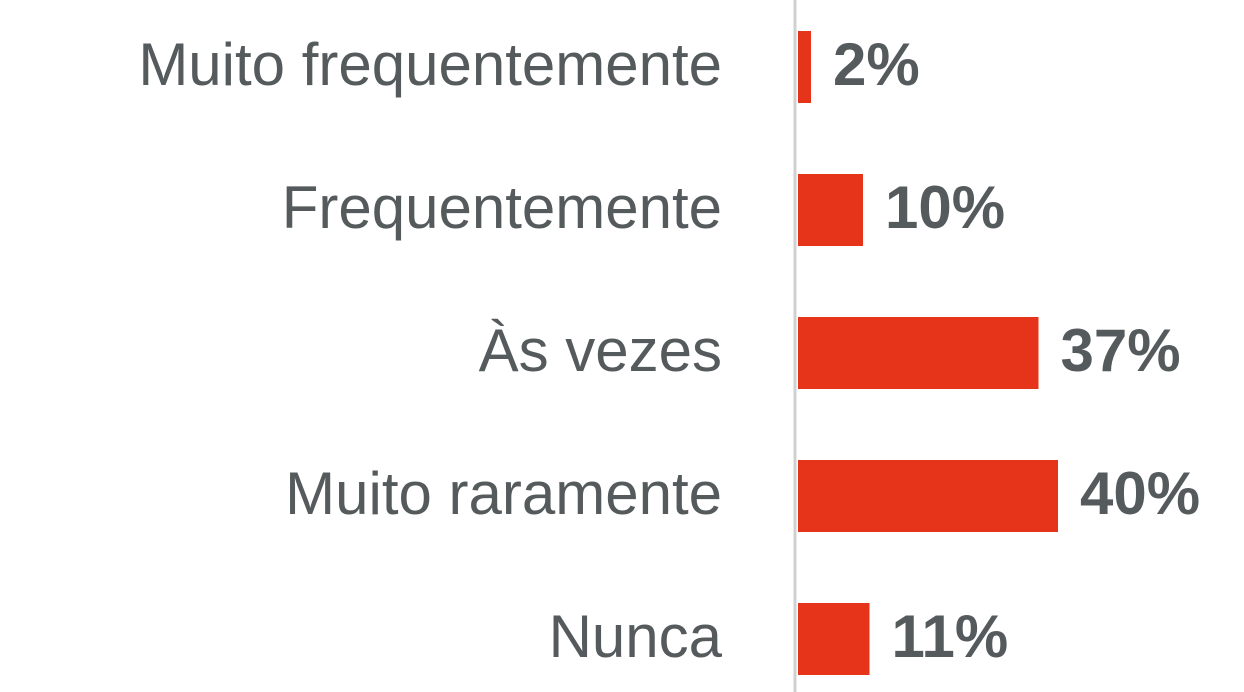 This screenshot has width=1244, height=692. Describe the element at coordinates (1121, 350) in the screenshot. I see `value-label: 37%` at that location.